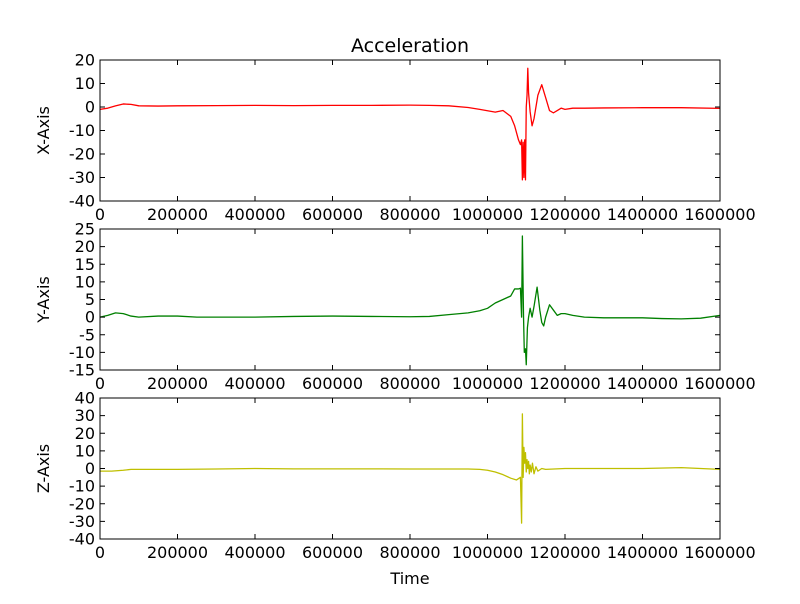 This screenshot has width=800, height=604. I want to click on y-tick-label: -15, so click(82, 370).